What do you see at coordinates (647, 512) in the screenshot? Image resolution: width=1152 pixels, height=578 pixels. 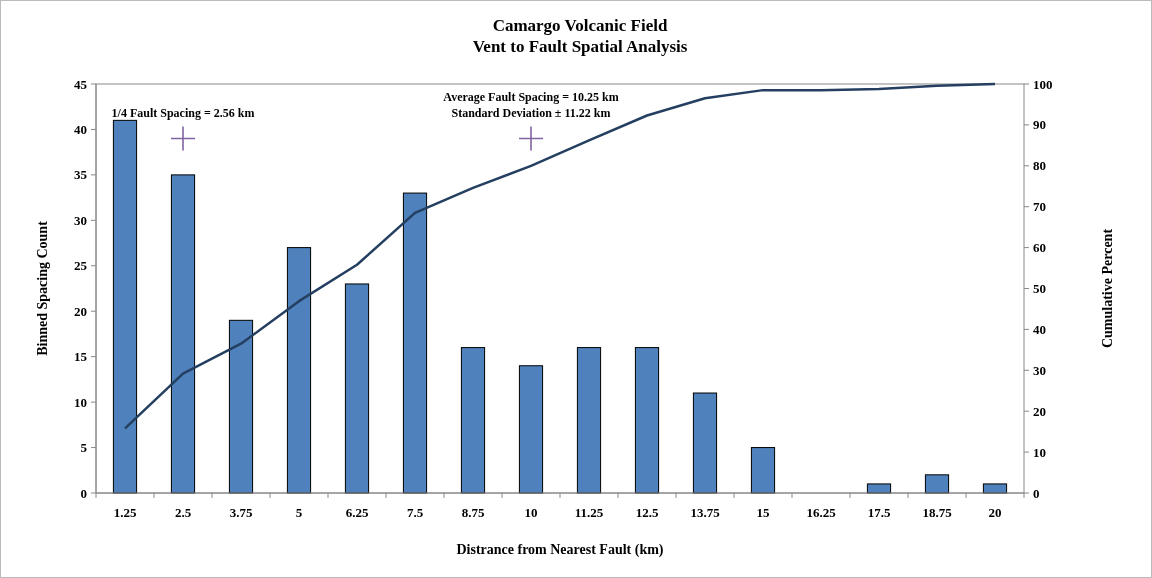 I see `x-tick-label: 12.5` at bounding box center [647, 512].